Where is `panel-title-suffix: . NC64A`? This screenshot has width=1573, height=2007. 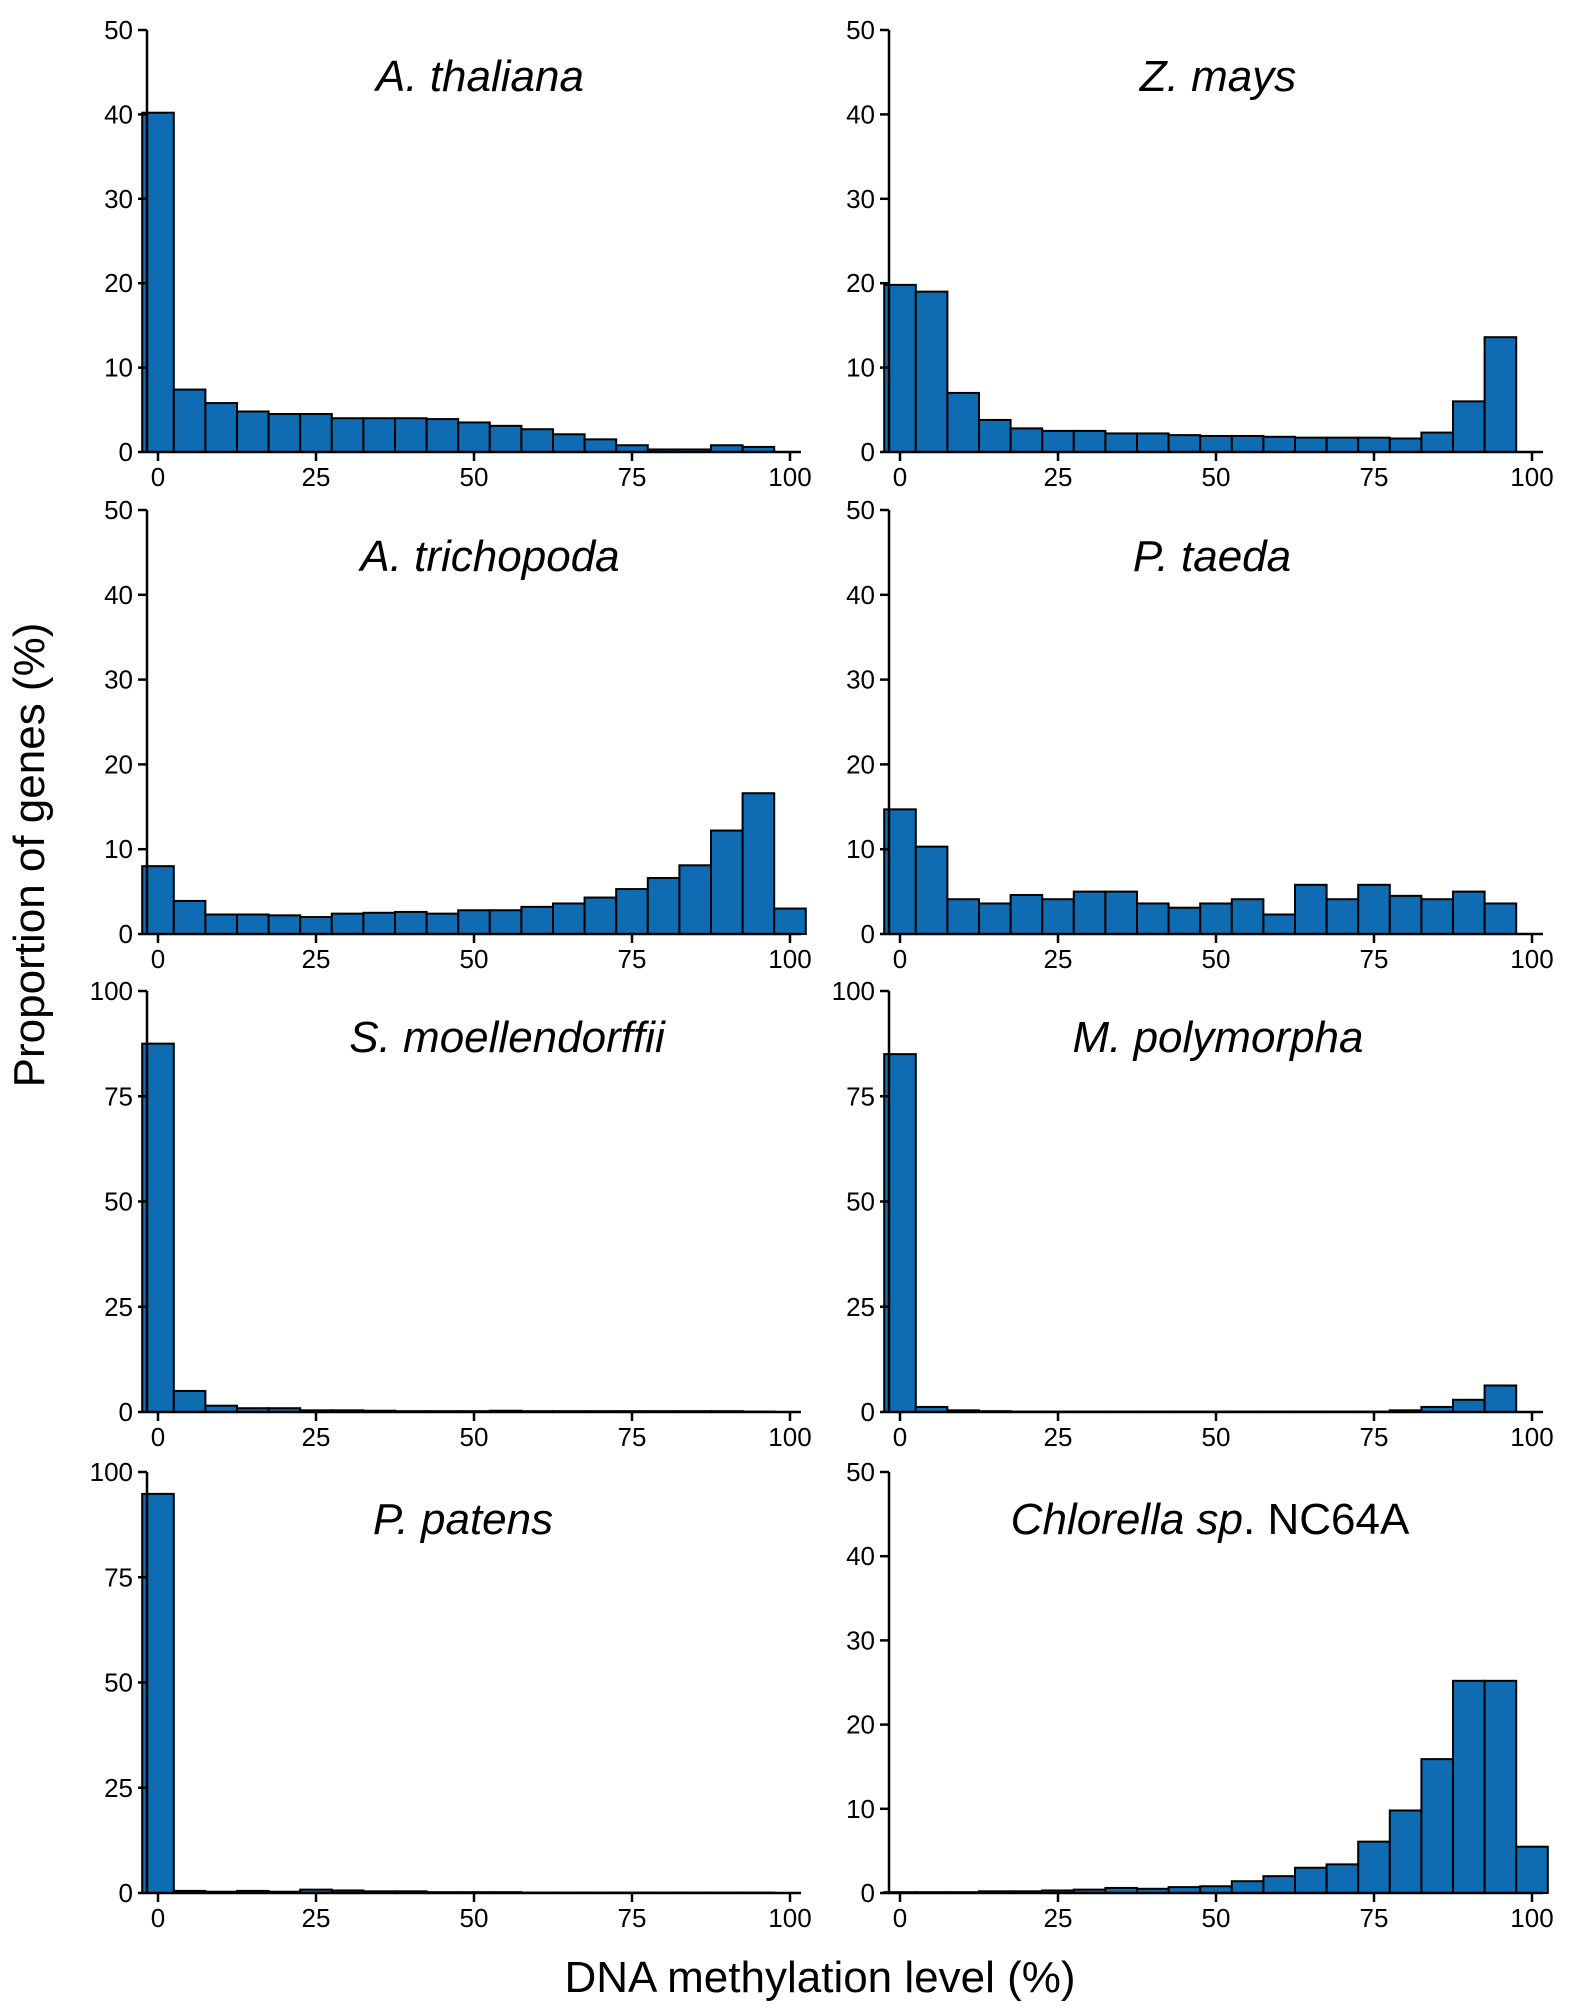
panel-title-suffix: . NC64A is located at coordinates (1326, 1519).